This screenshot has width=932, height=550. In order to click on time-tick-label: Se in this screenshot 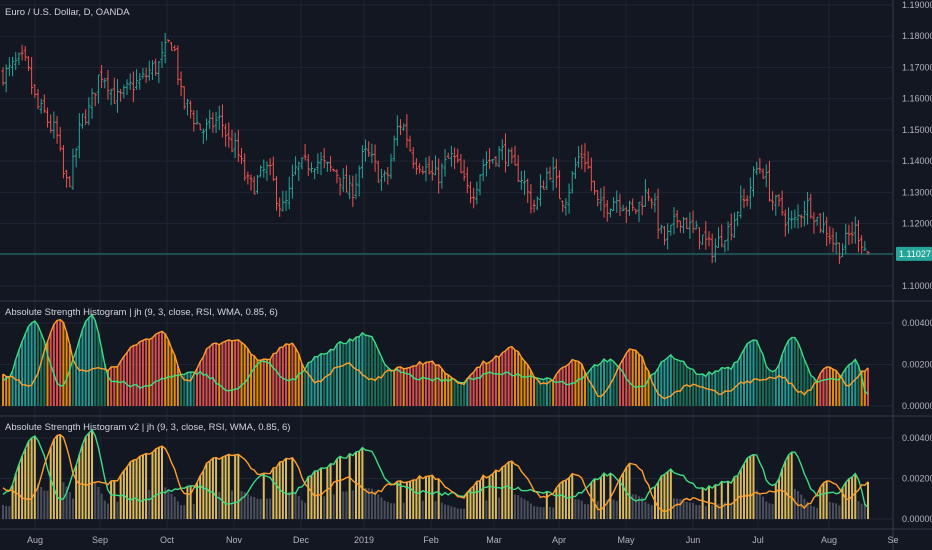, I will do `click(892, 540)`.